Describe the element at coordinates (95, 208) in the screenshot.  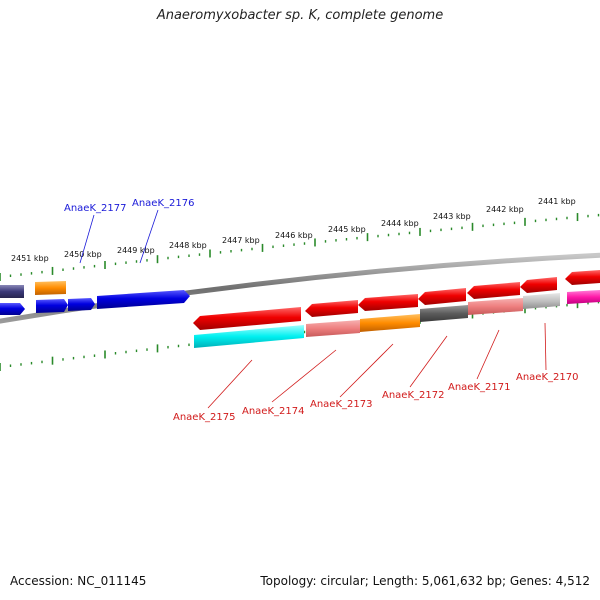
I see `gene-label: AnaeK_2177` at that location.